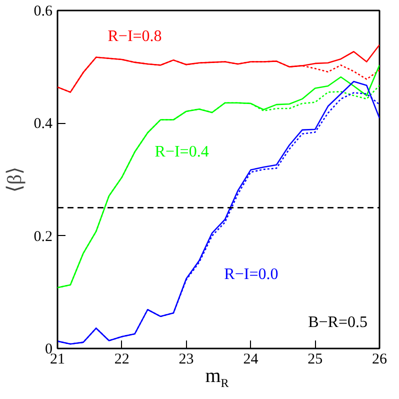  I want to click on y-tick-label: 0.2, so click(43, 236).